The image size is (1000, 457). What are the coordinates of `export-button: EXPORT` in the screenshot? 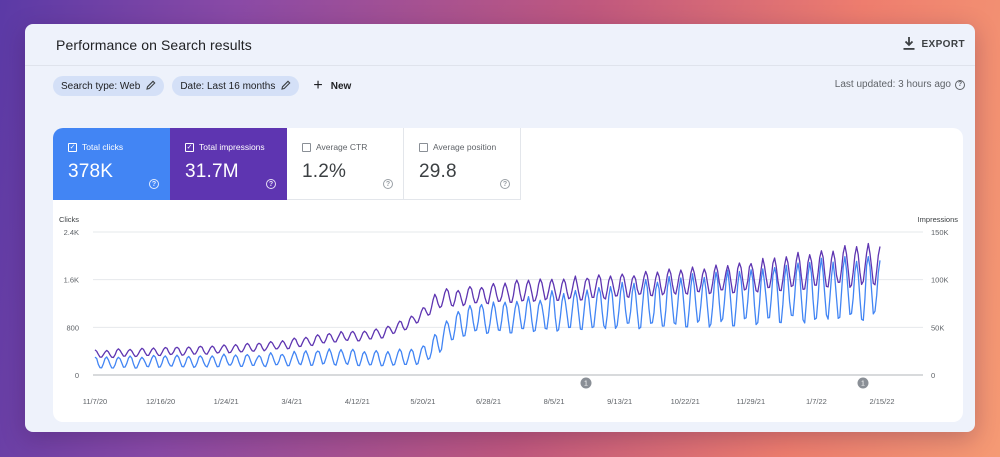 It's located at (934, 44).